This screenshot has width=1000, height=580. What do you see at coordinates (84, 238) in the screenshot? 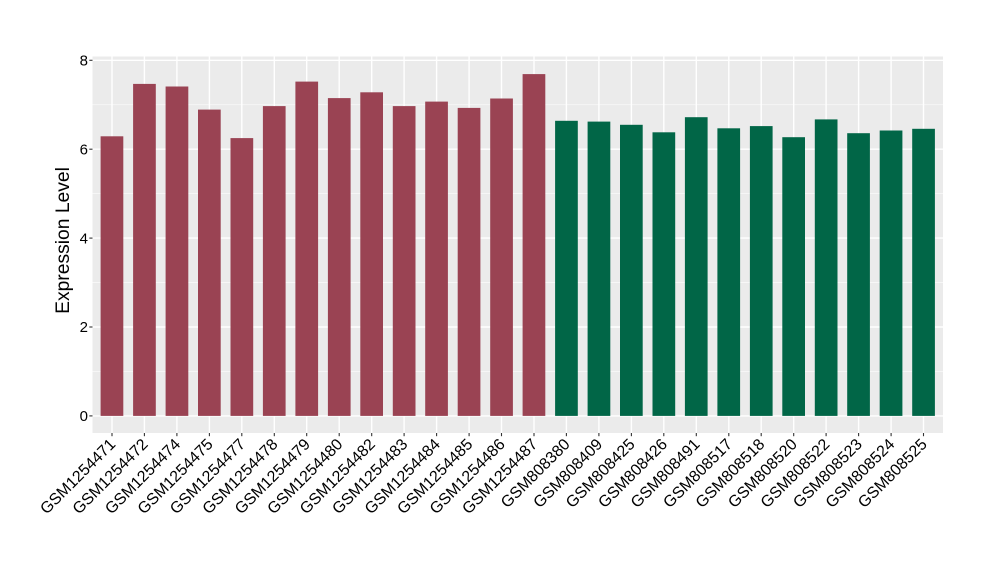
I see `svg-text: 4` at bounding box center [84, 238].